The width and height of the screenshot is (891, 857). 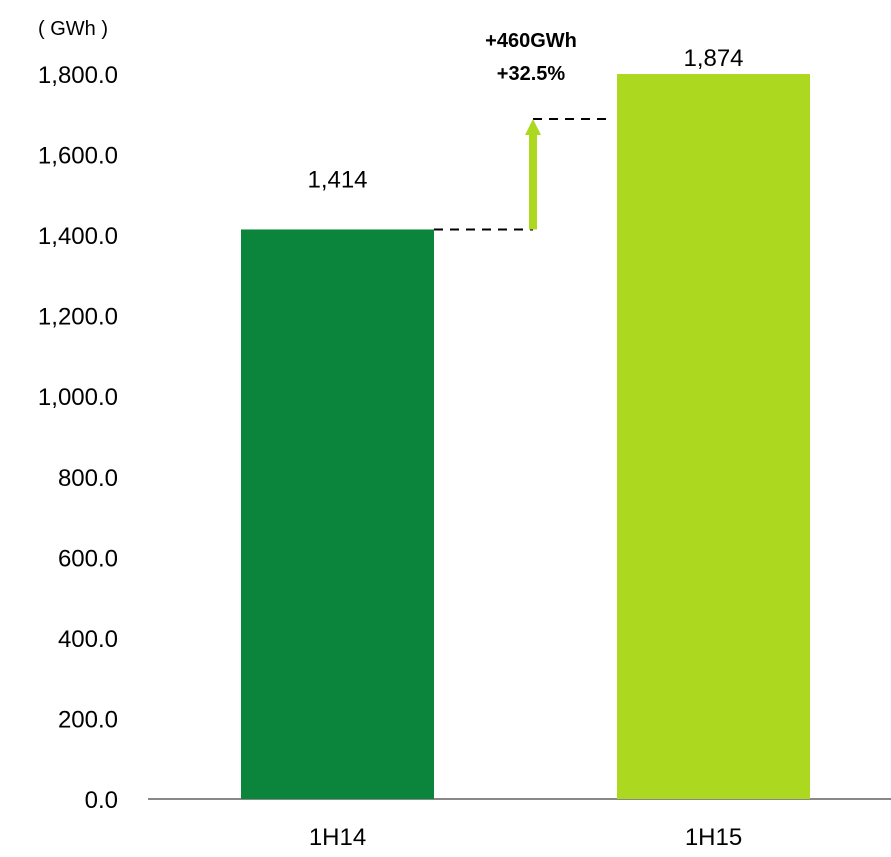 What do you see at coordinates (531, 74) in the screenshot?
I see `annotation-text: +32.5%` at bounding box center [531, 74].